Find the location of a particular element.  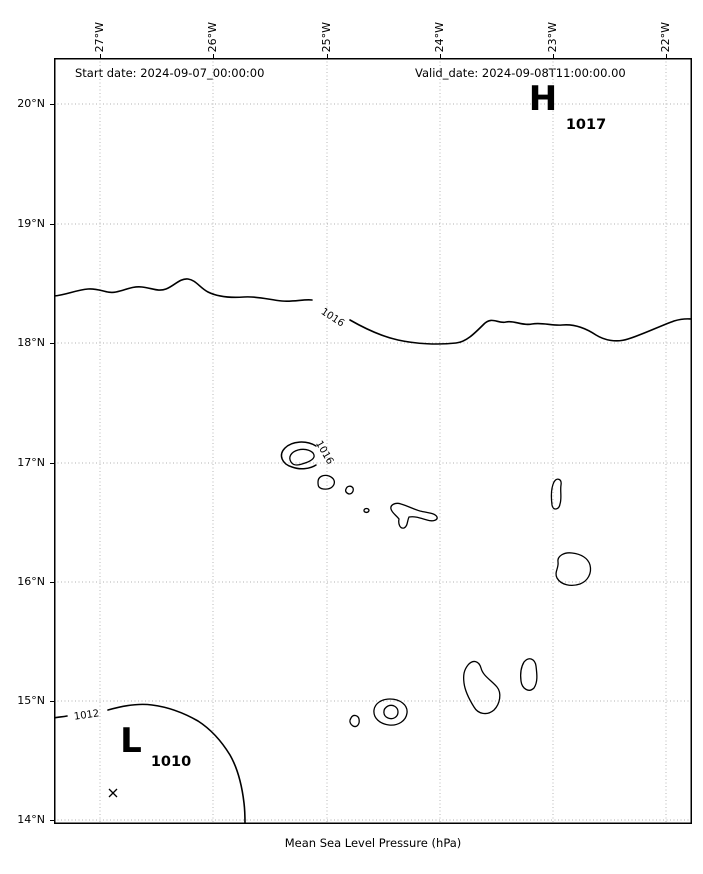

island-sao-vicente is located at coordinates (326, 482).